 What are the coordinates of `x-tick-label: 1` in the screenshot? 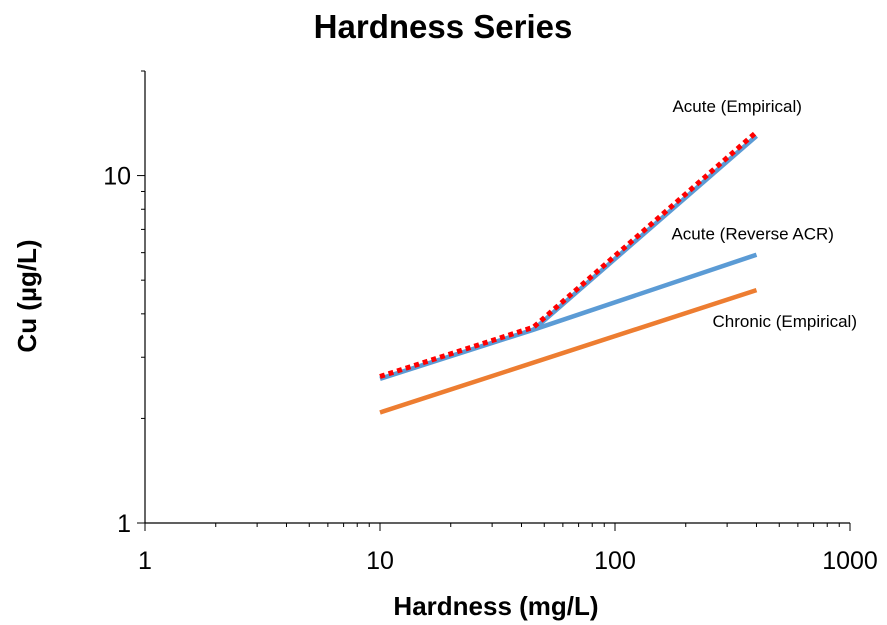 It's located at (145, 561).